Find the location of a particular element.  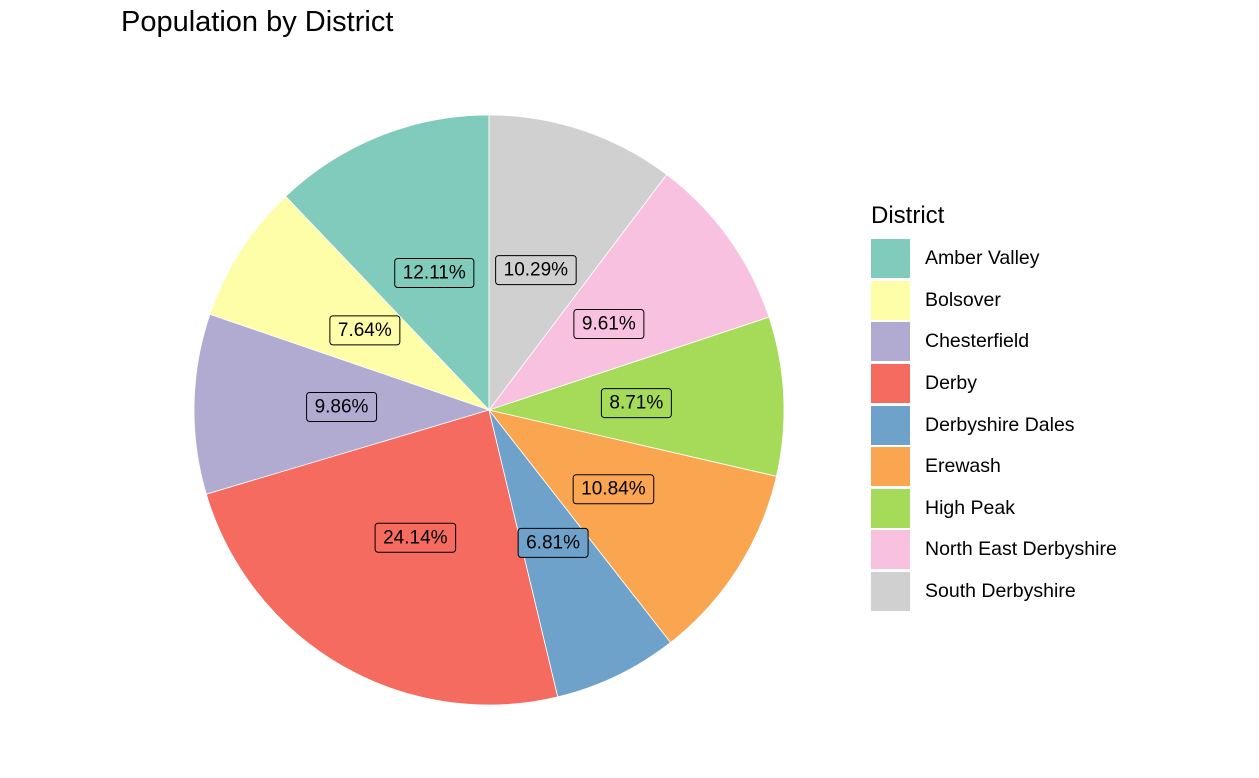

slice-label-5: 10.84% is located at coordinates (613, 489).